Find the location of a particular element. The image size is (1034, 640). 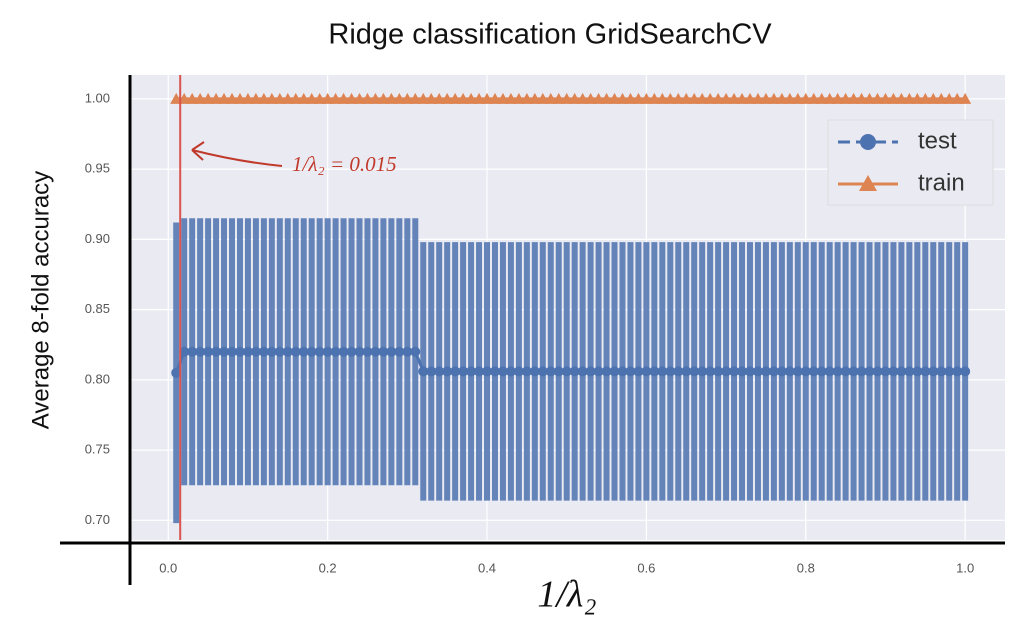

legend: test train is located at coordinates (910, 162).